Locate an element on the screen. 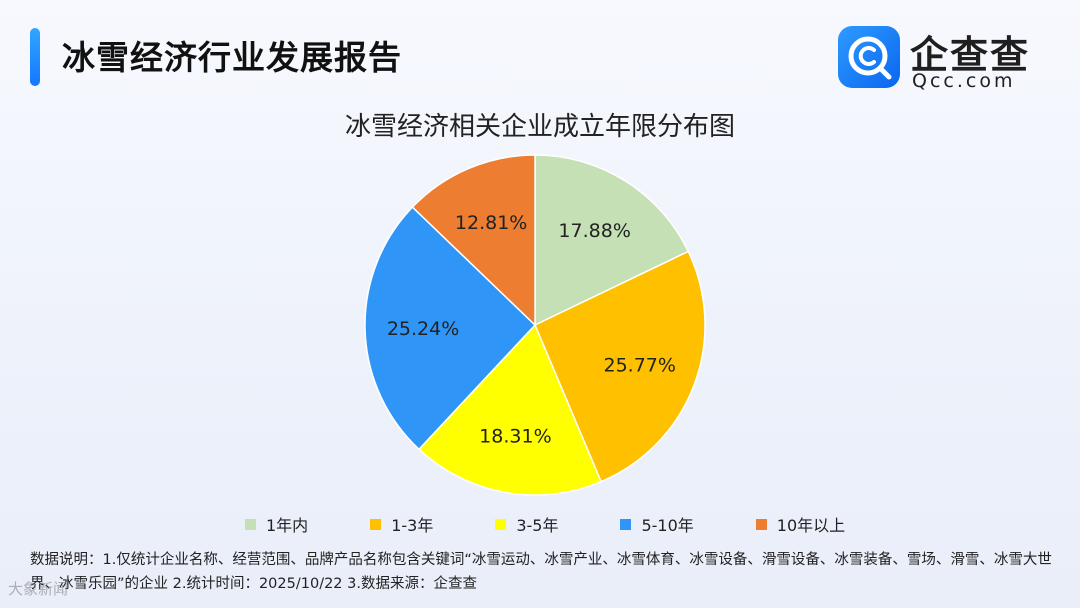  legend-item-4: 5-10年 is located at coordinates (657, 524).